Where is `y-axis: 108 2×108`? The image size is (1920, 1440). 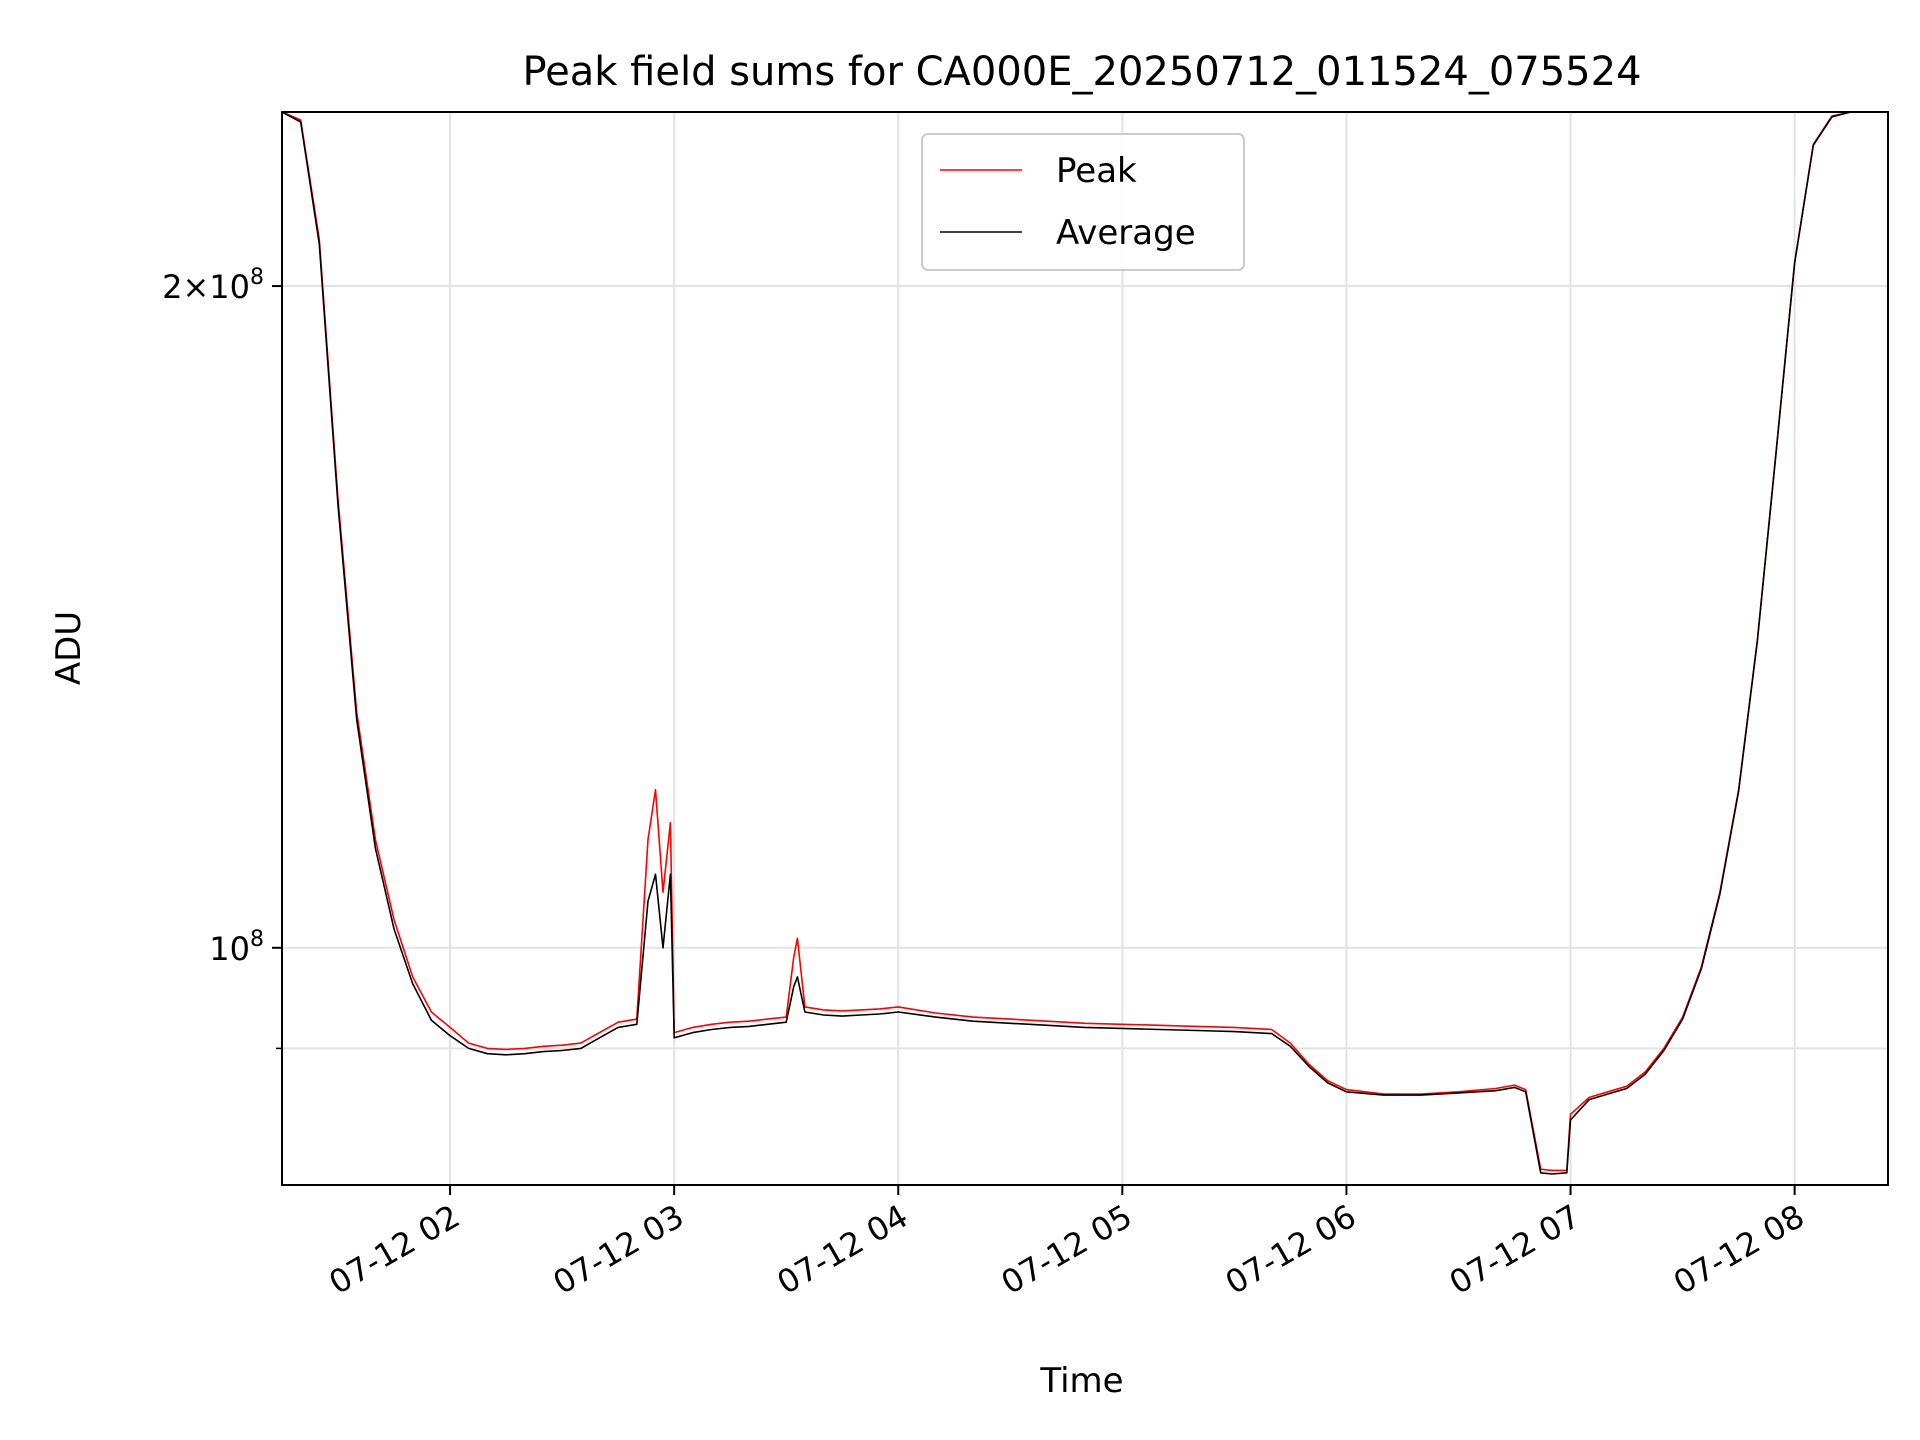 y-axis: 108 2×108 is located at coordinates (222, 657).